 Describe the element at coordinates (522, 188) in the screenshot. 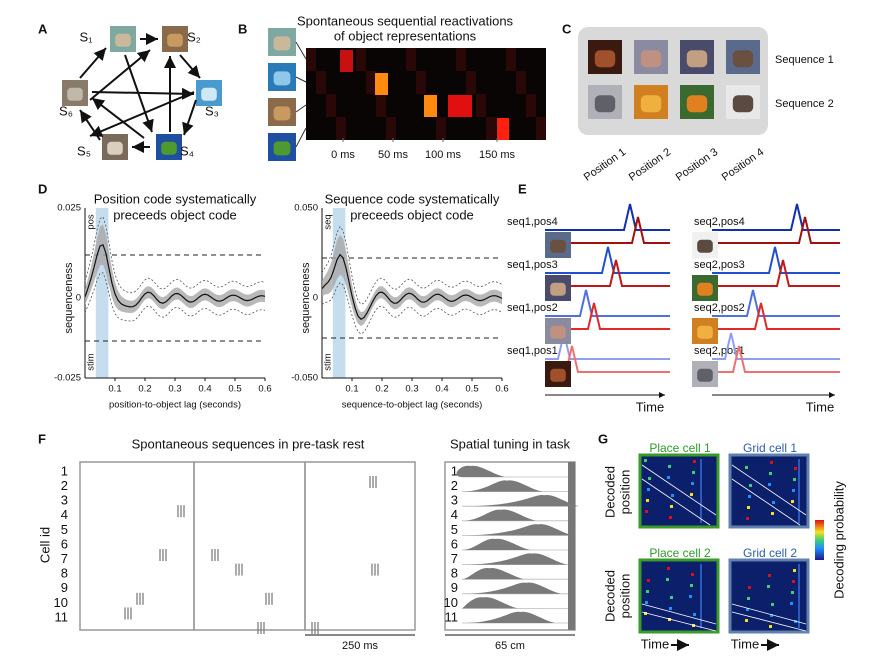

I see `panel-letter: E` at that location.